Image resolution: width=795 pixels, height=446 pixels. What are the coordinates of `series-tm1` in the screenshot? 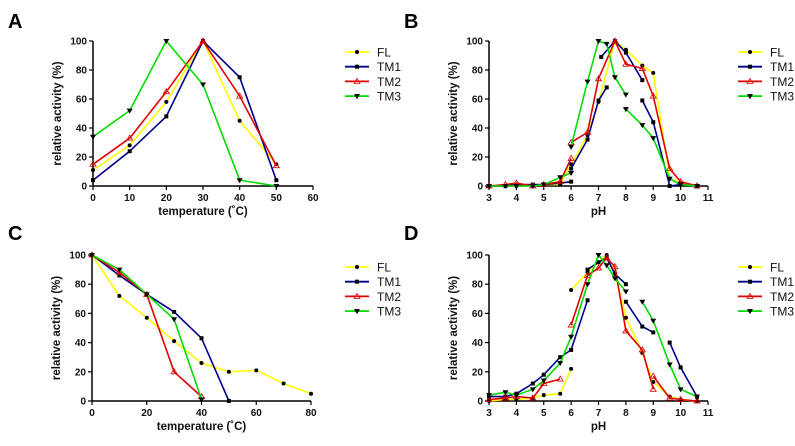 It's located at (185, 111).